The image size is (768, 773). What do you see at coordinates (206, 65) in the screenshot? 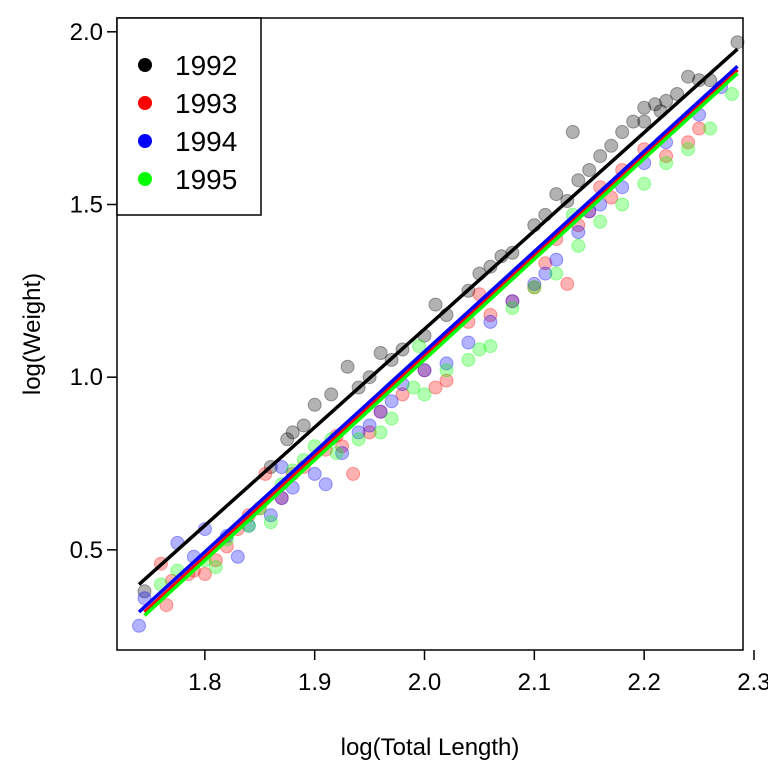
I see `legend-label-1992: 1992` at bounding box center [206, 65].